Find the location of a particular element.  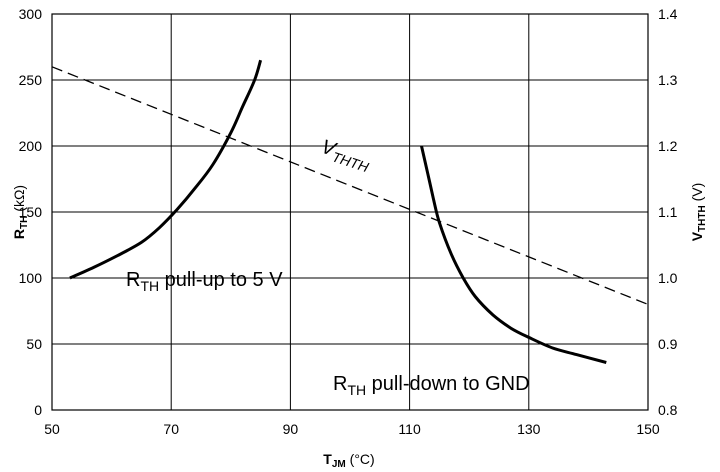

x-tick-labels: 50 70 90 110 130 150 is located at coordinates (352, 429).